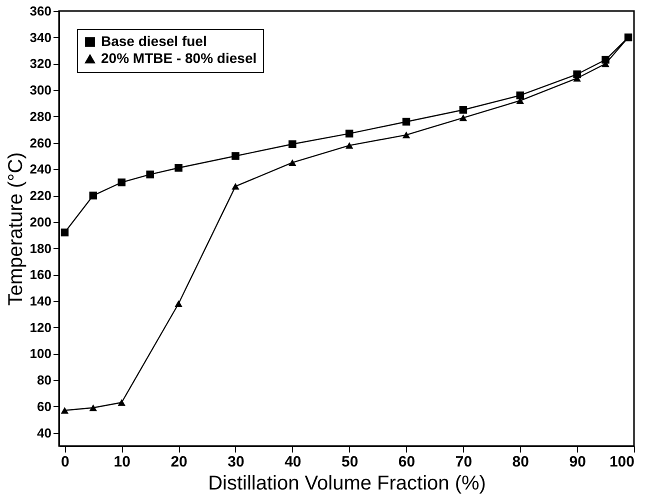 This screenshot has height=504, width=647. Describe the element at coordinates (41, 196) in the screenshot. I see `y-tick-label: 220` at that location.